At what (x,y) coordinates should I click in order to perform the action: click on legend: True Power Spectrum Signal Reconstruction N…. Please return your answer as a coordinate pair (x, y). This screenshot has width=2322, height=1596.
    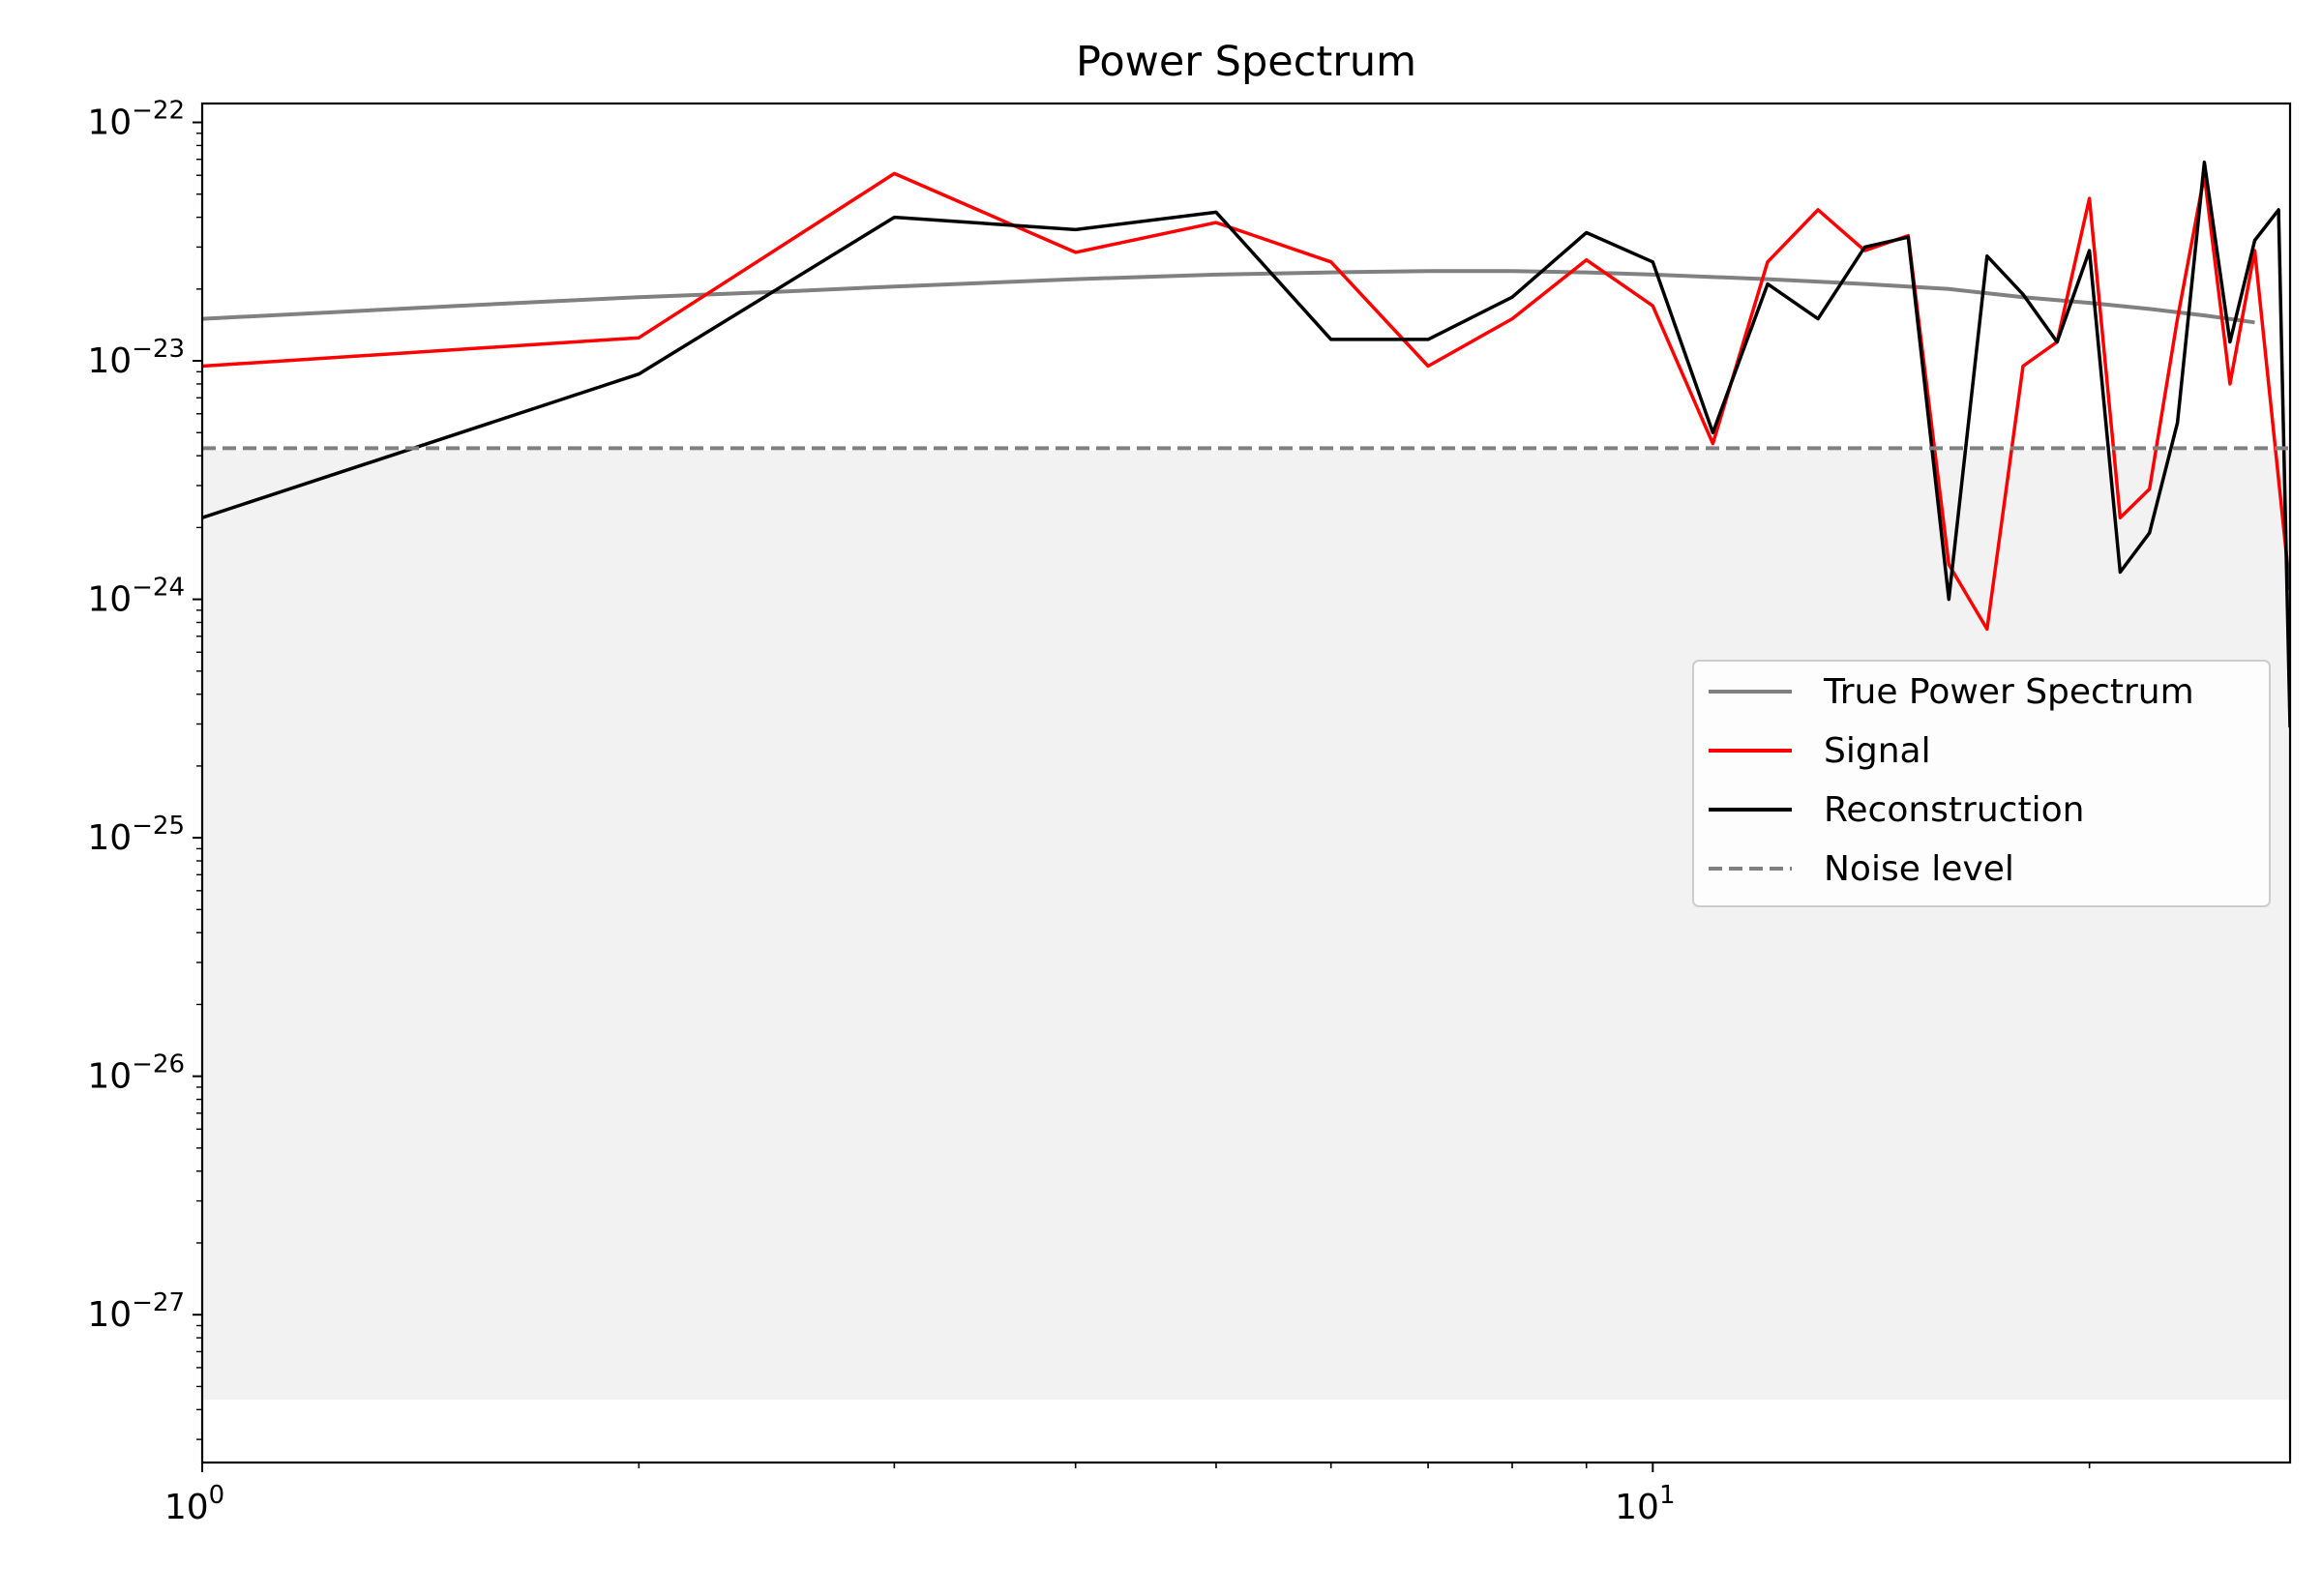
    Looking at the image, I should click on (1981, 783).